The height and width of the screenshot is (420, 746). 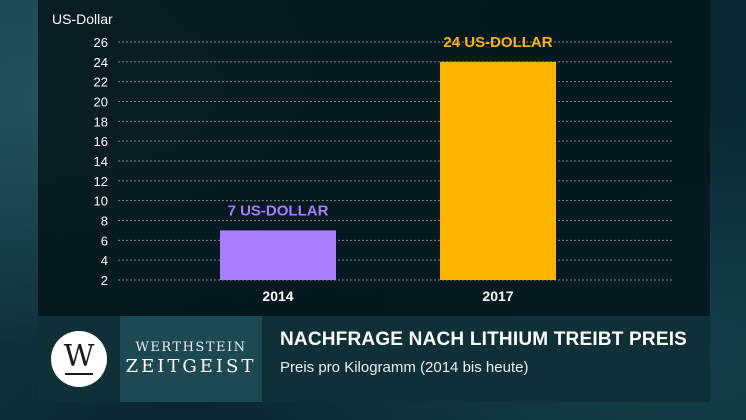 I want to click on y-axis-label: US-Dollar, so click(x=82, y=19).